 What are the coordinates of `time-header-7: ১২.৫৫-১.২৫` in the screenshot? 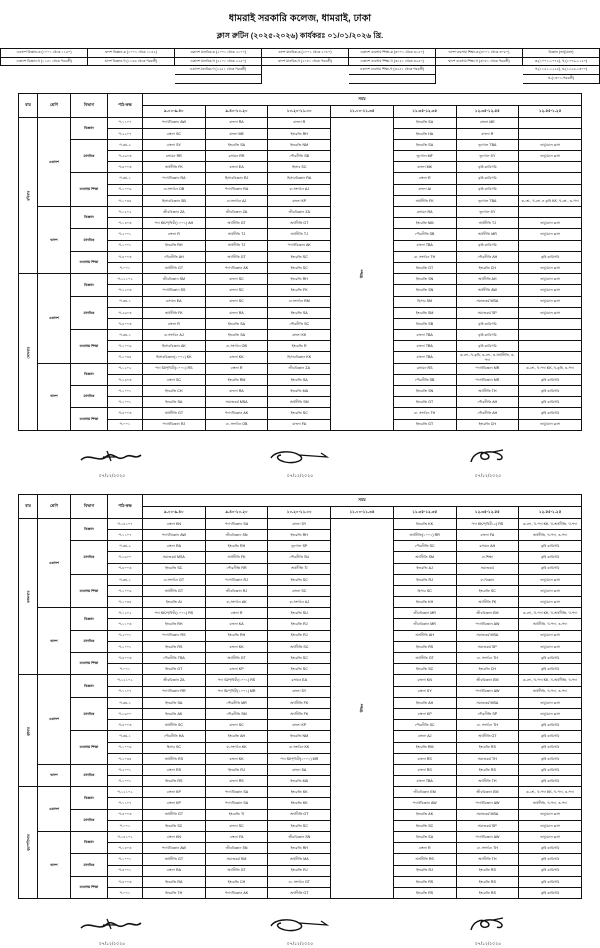 It's located at (550, 512).